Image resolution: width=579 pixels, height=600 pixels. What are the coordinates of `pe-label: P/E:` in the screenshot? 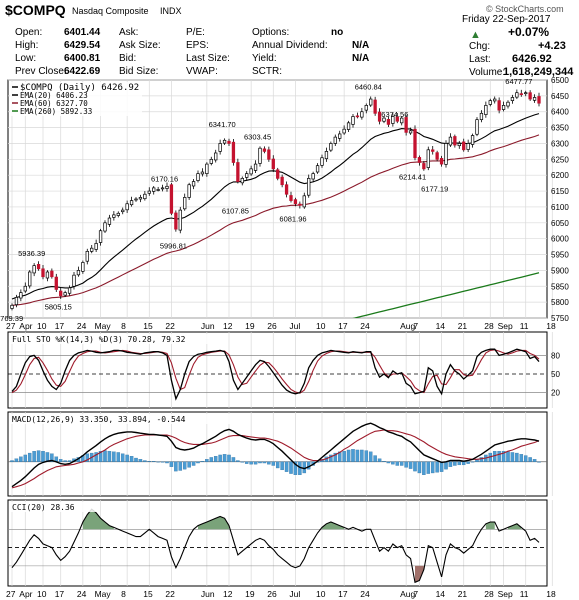 It's located at (195, 32).